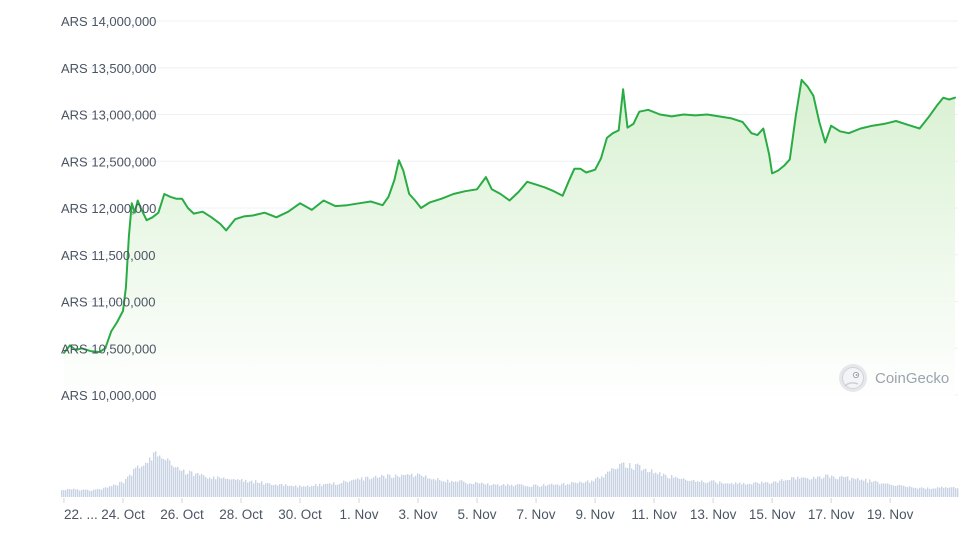  What do you see at coordinates (108, 21) in the screenshot?
I see `y-tick-label: ARS 14,000,000` at bounding box center [108, 21].